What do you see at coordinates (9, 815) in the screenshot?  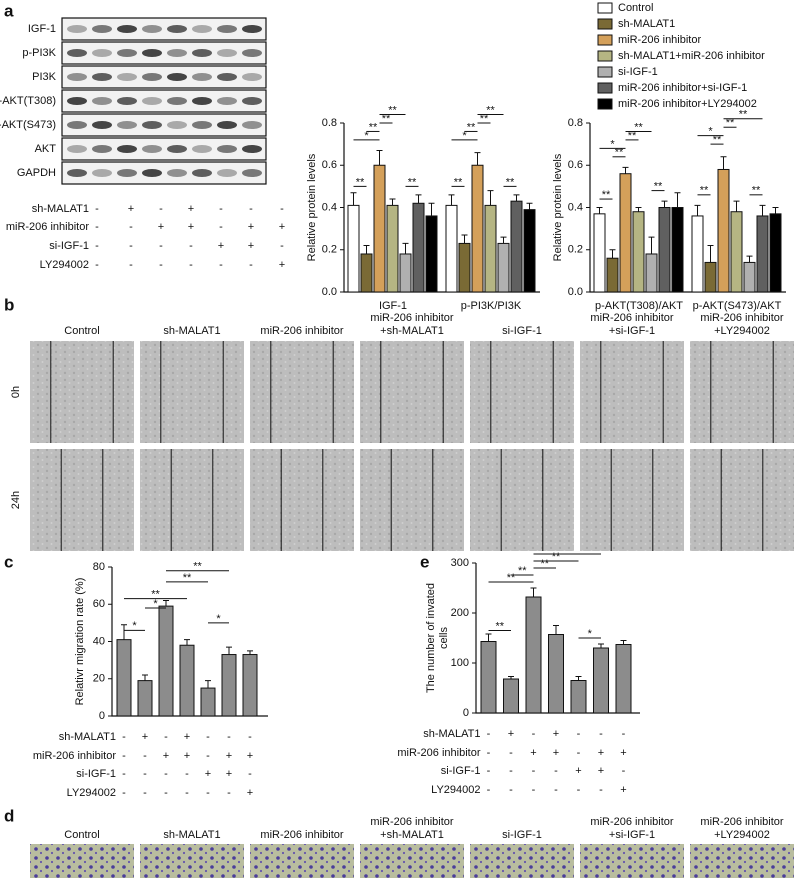 I see `panel-label: d` at bounding box center [9, 815].